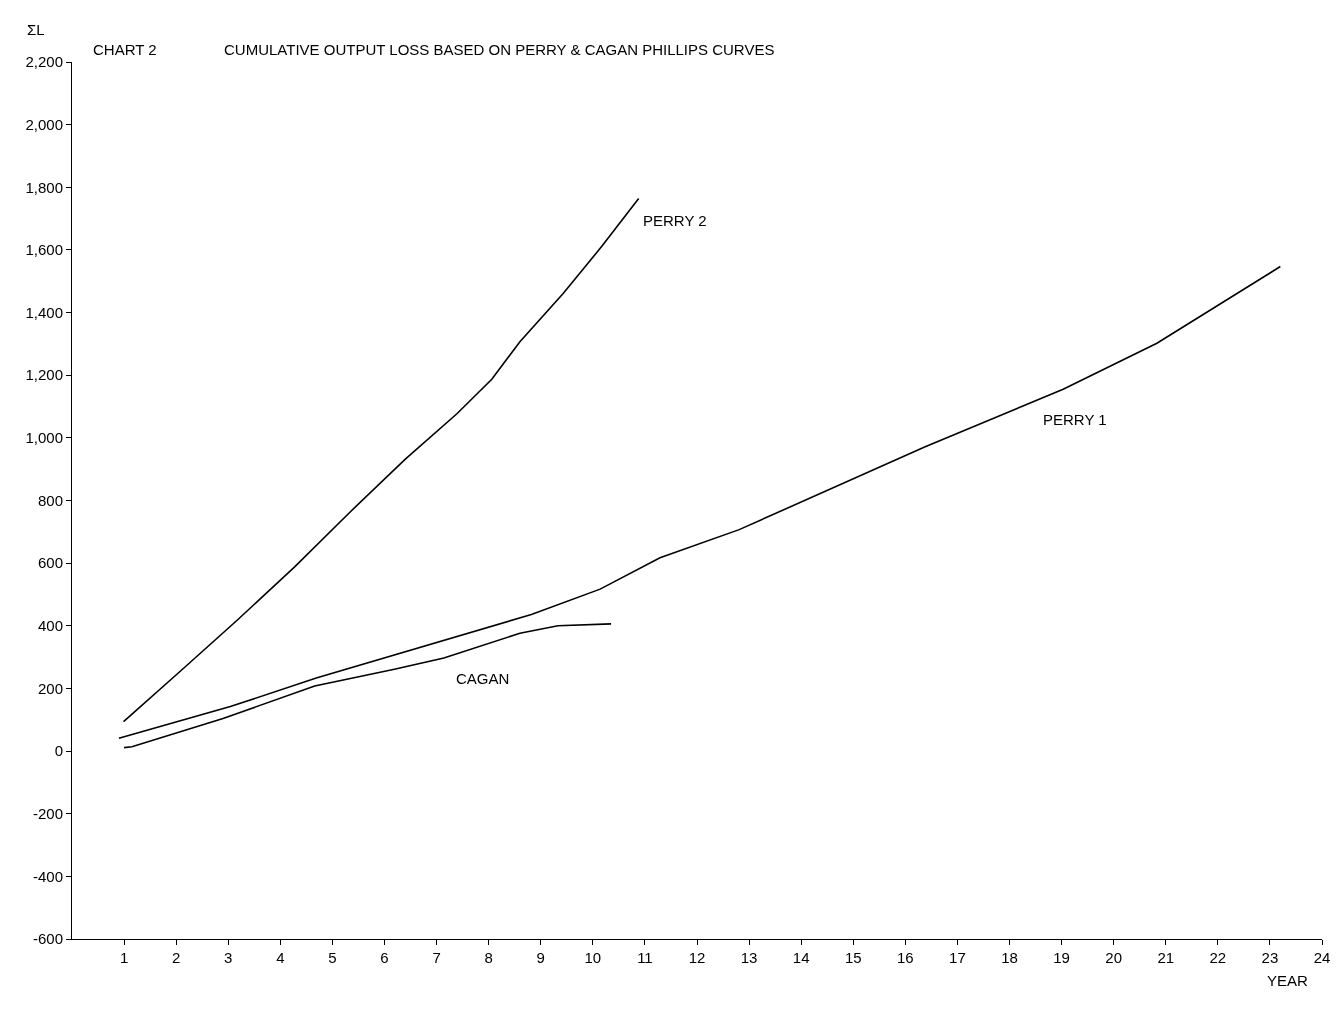 This screenshot has height=1014, width=1342. I want to click on y-tick-label: -600, so click(47, 939).